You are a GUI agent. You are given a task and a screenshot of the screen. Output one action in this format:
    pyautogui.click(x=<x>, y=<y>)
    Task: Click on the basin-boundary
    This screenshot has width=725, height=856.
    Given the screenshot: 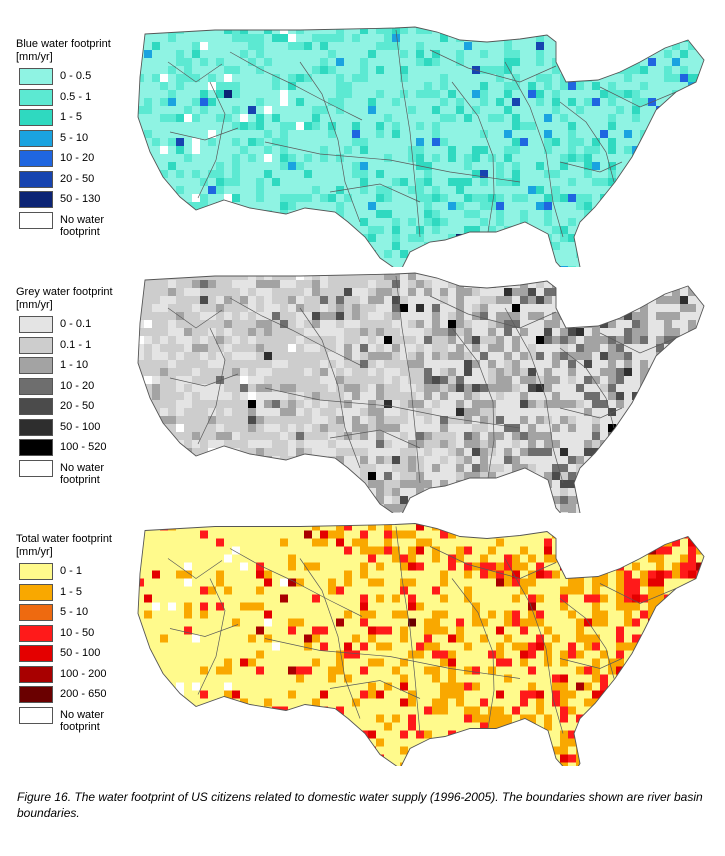 What is the action you would take?
    pyautogui.click(x=204, y=134)
    